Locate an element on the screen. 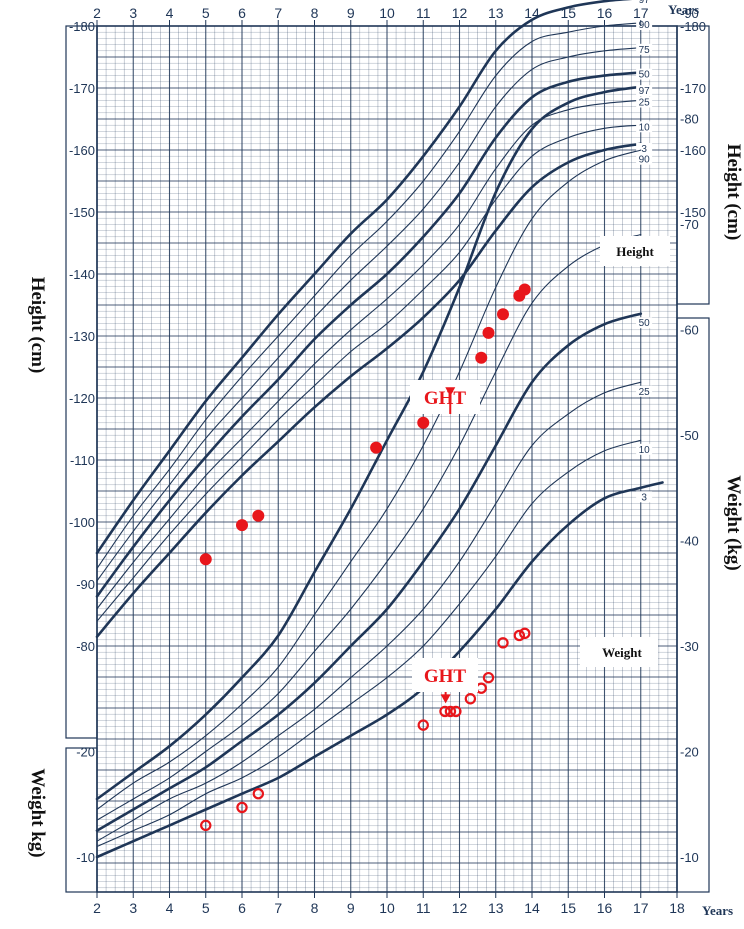  height-percentile-label-90: 90 is located at coordinates (645, 25).